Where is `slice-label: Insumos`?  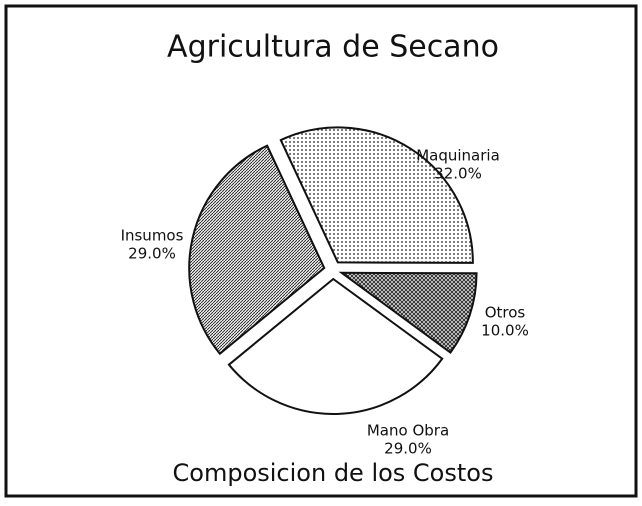 slice-label: Insumos is located at coordinates (152, 236).